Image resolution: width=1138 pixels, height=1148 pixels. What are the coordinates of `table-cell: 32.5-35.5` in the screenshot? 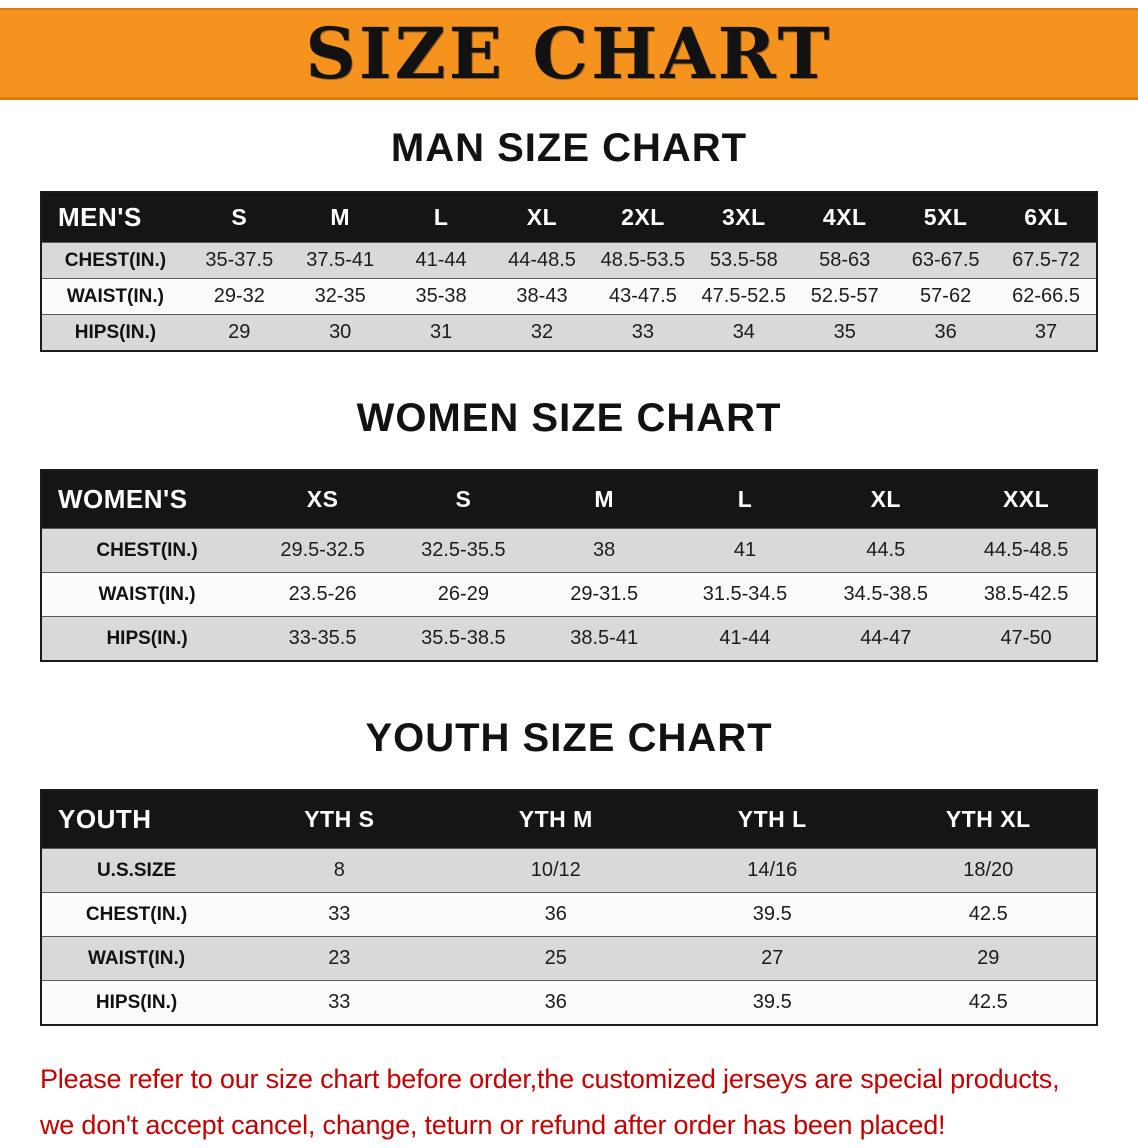 It's located at (463, 550).